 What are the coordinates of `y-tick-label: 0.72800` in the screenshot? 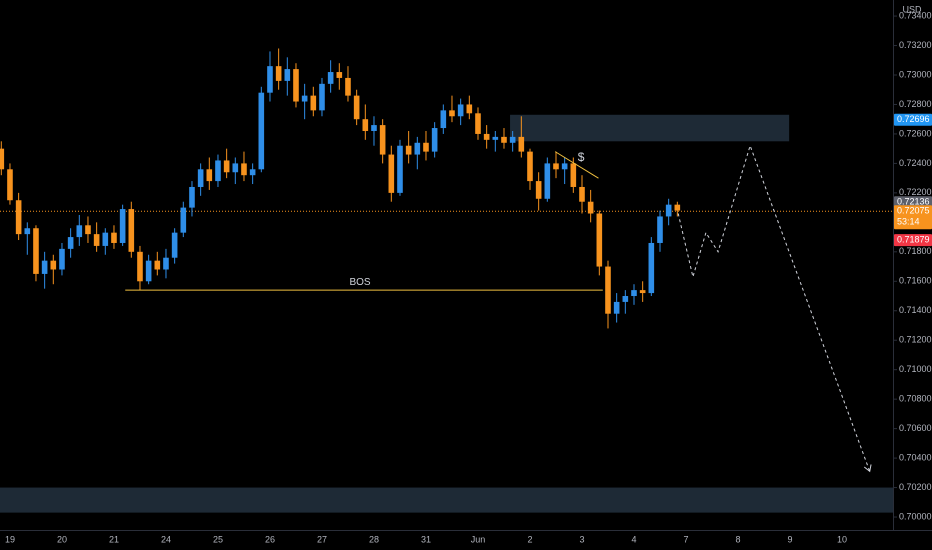 It's located at (915, 104).